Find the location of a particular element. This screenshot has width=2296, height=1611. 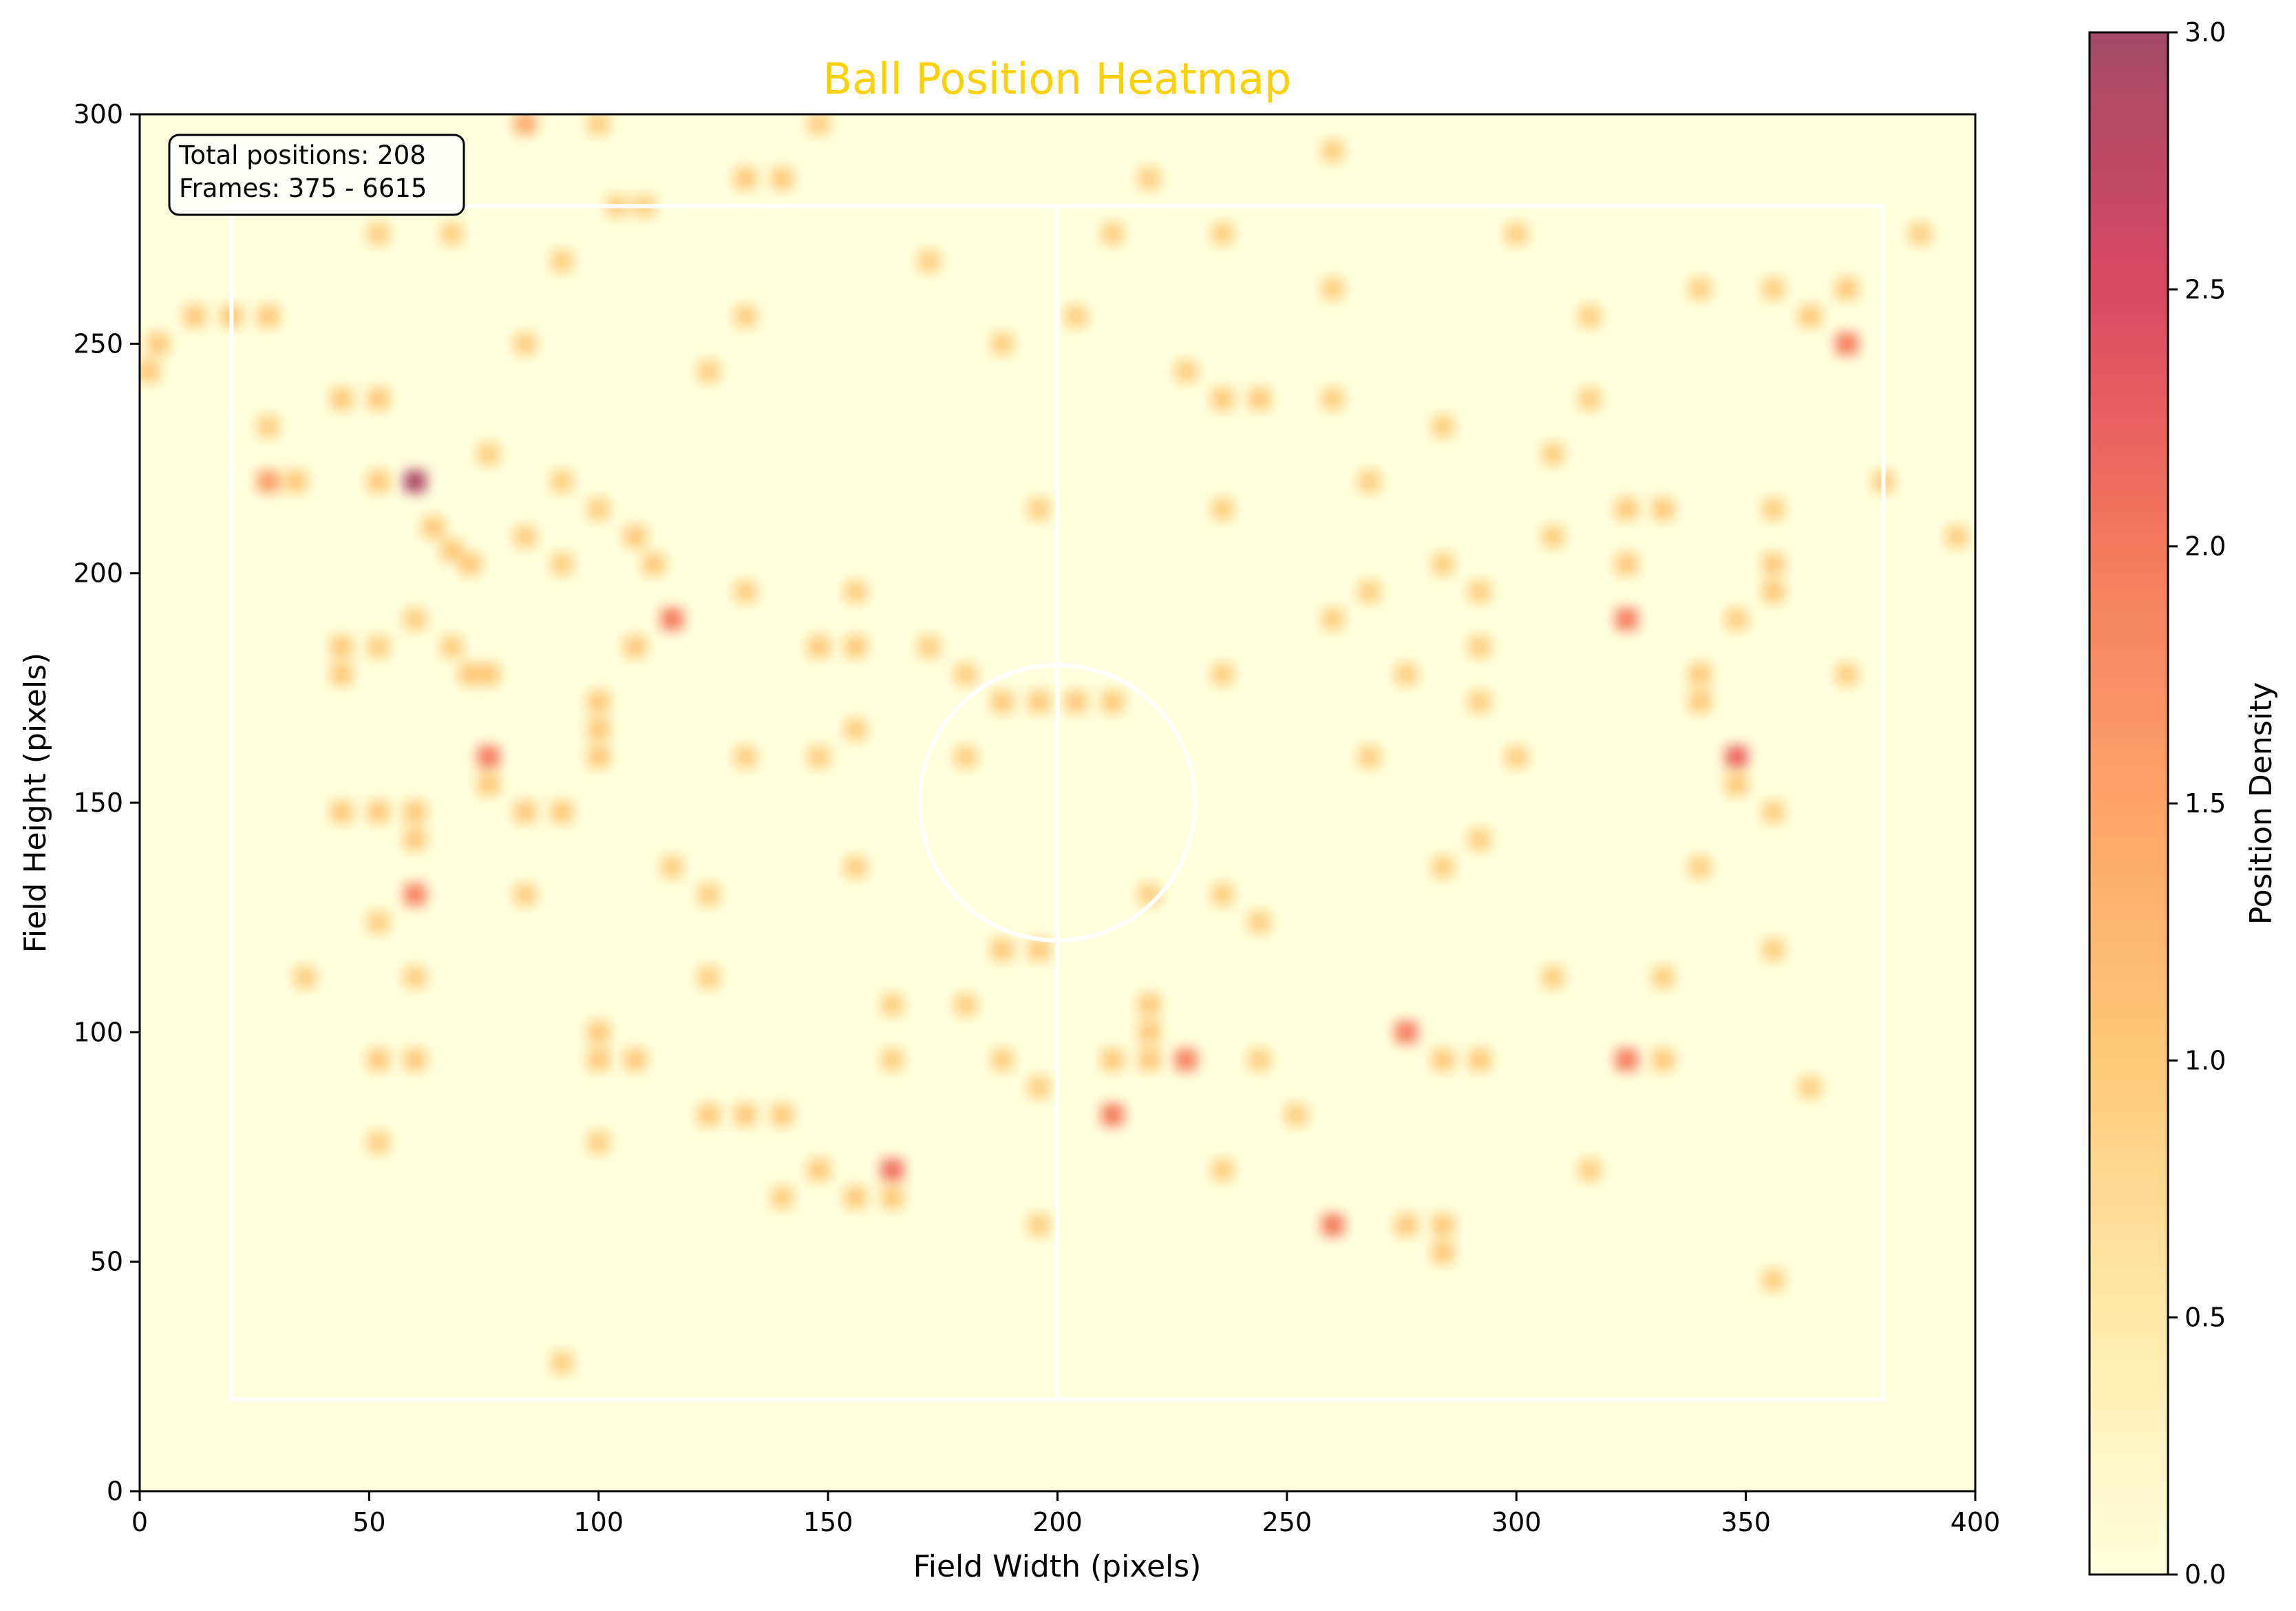

colorbar-tick-label: 2.0 is located at coordinates (2206, 546).